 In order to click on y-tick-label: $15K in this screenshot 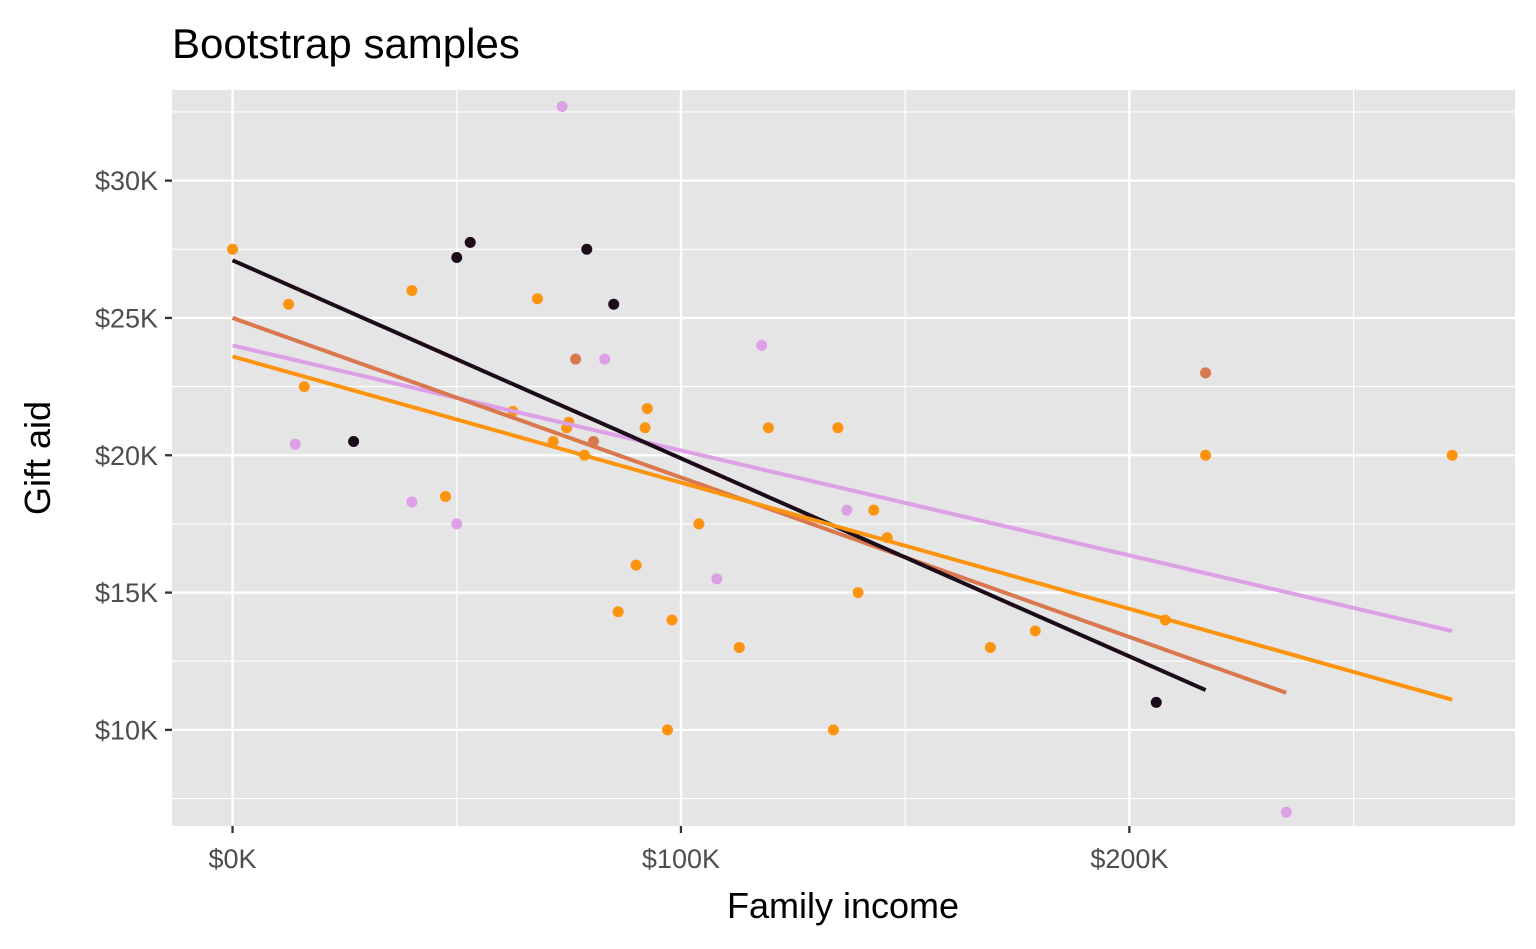, I will do `click(126, 593)`.